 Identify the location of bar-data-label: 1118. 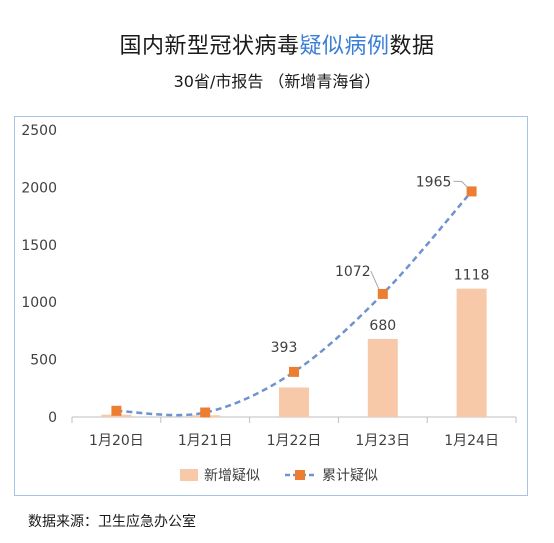
(472, 276).